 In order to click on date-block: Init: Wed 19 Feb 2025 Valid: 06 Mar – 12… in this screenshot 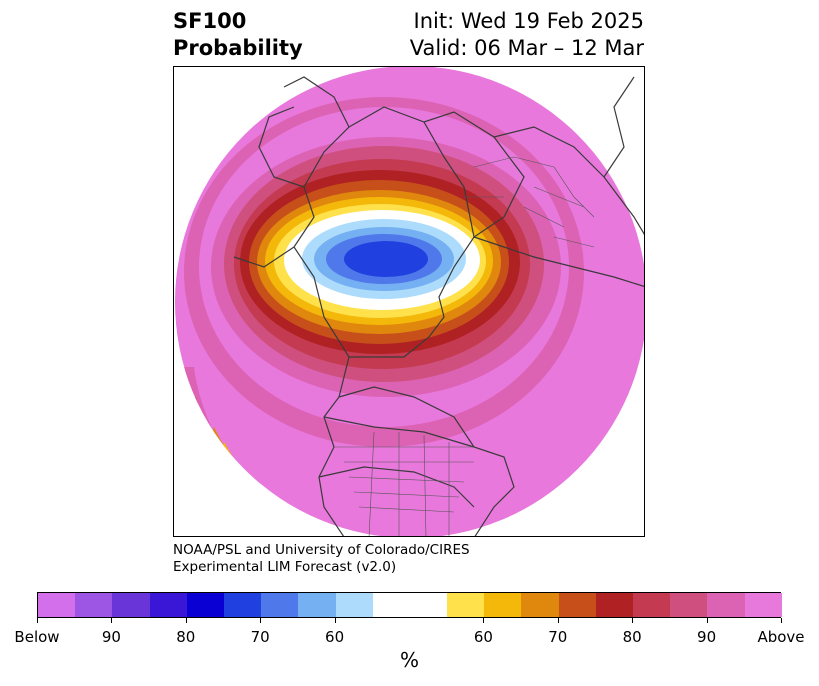, I will do `click(527, 35)`.